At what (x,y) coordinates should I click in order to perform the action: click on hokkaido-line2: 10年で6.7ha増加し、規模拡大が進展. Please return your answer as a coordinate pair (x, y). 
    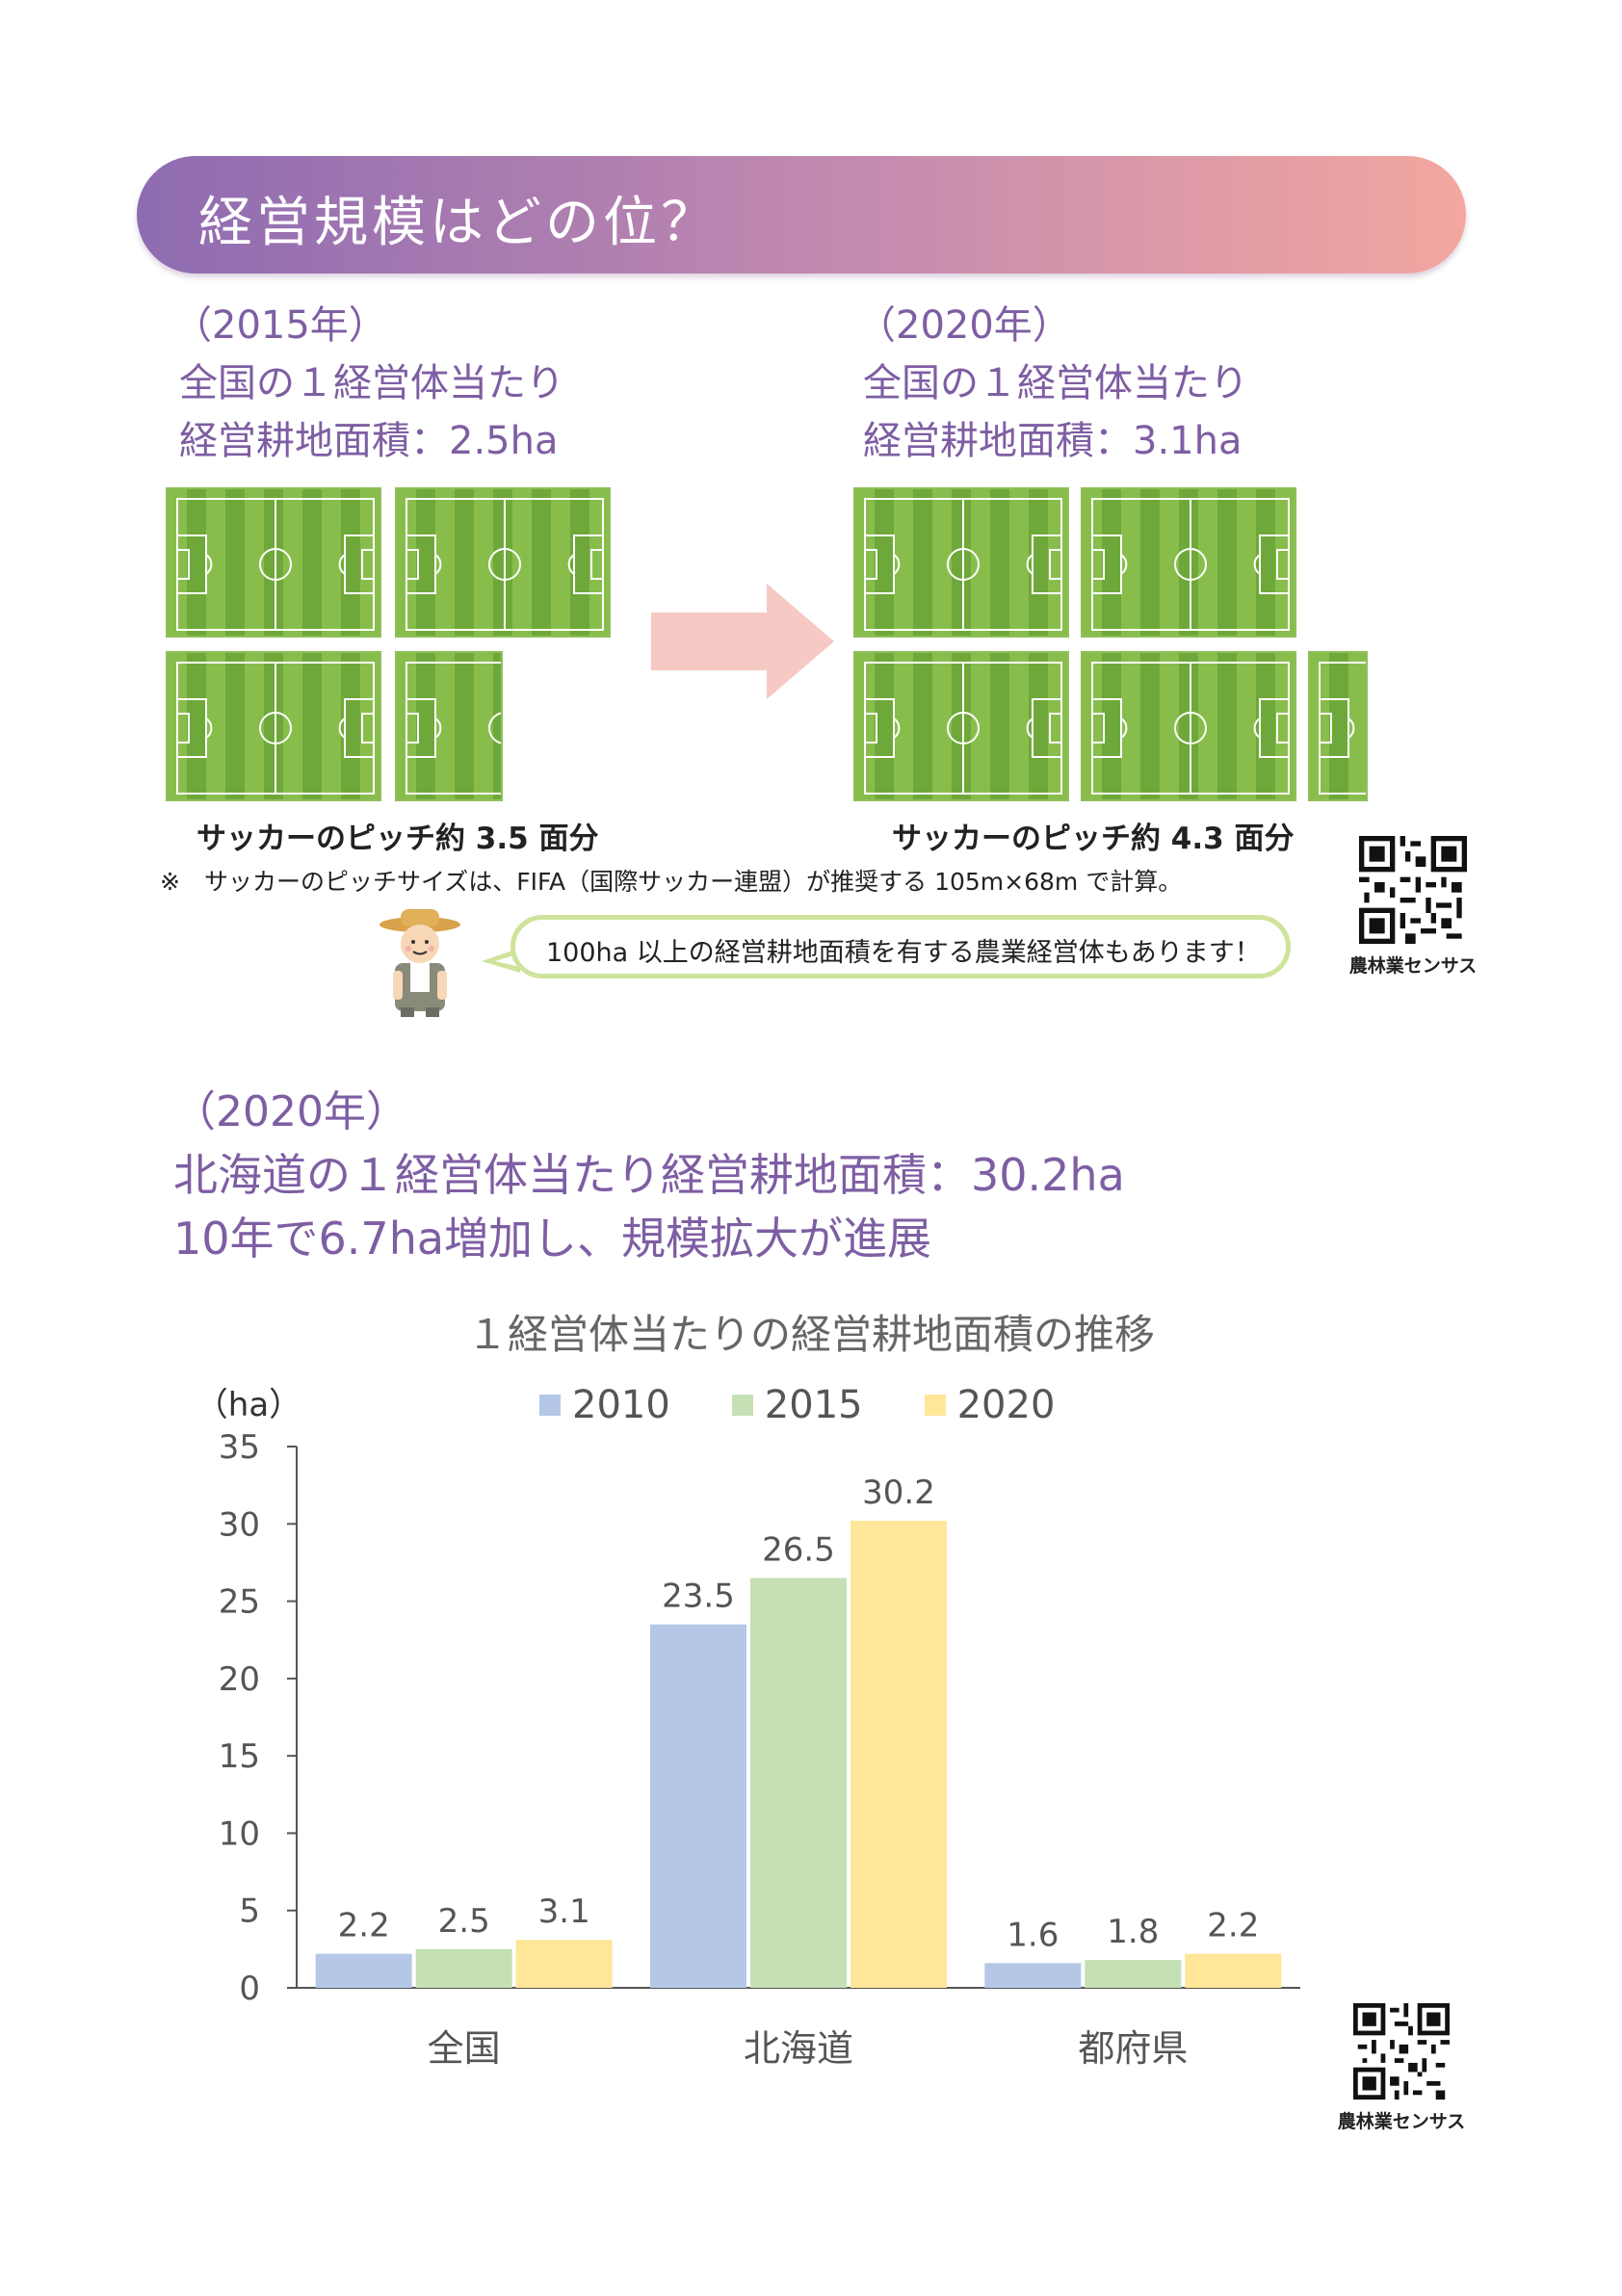
    Looking at the image, I should click on (552, 1239).